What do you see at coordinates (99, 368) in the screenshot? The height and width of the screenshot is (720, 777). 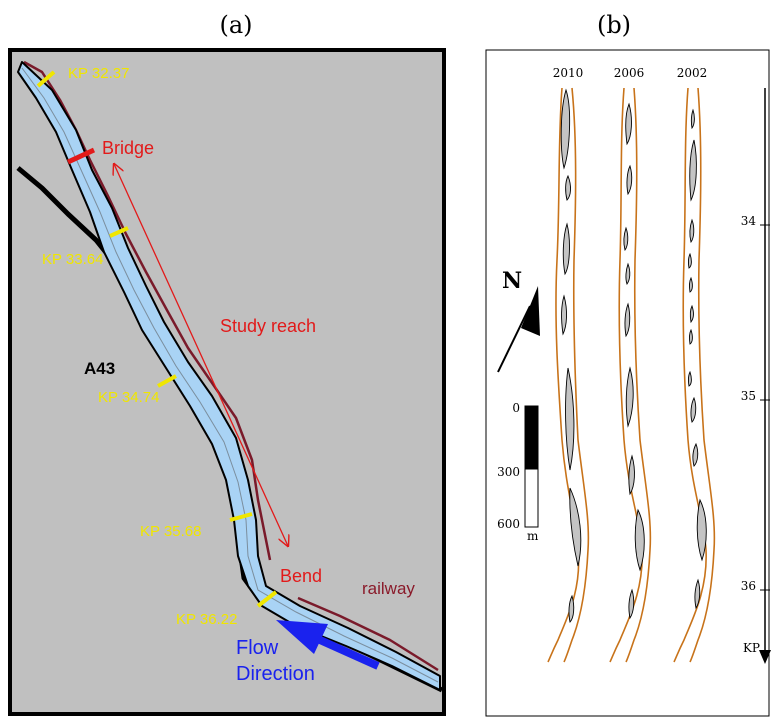 I see `road-label: A43` at bounding box center [99, 368].